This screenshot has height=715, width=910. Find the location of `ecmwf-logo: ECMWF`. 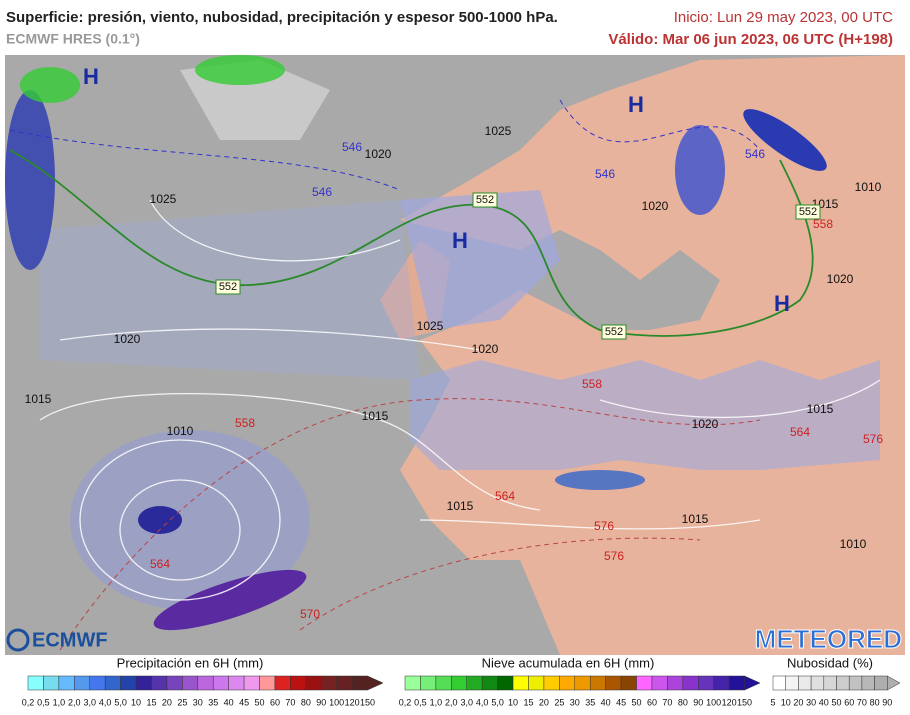

ecmwf-logo: ECMWF is located at coordinates (70, 640).